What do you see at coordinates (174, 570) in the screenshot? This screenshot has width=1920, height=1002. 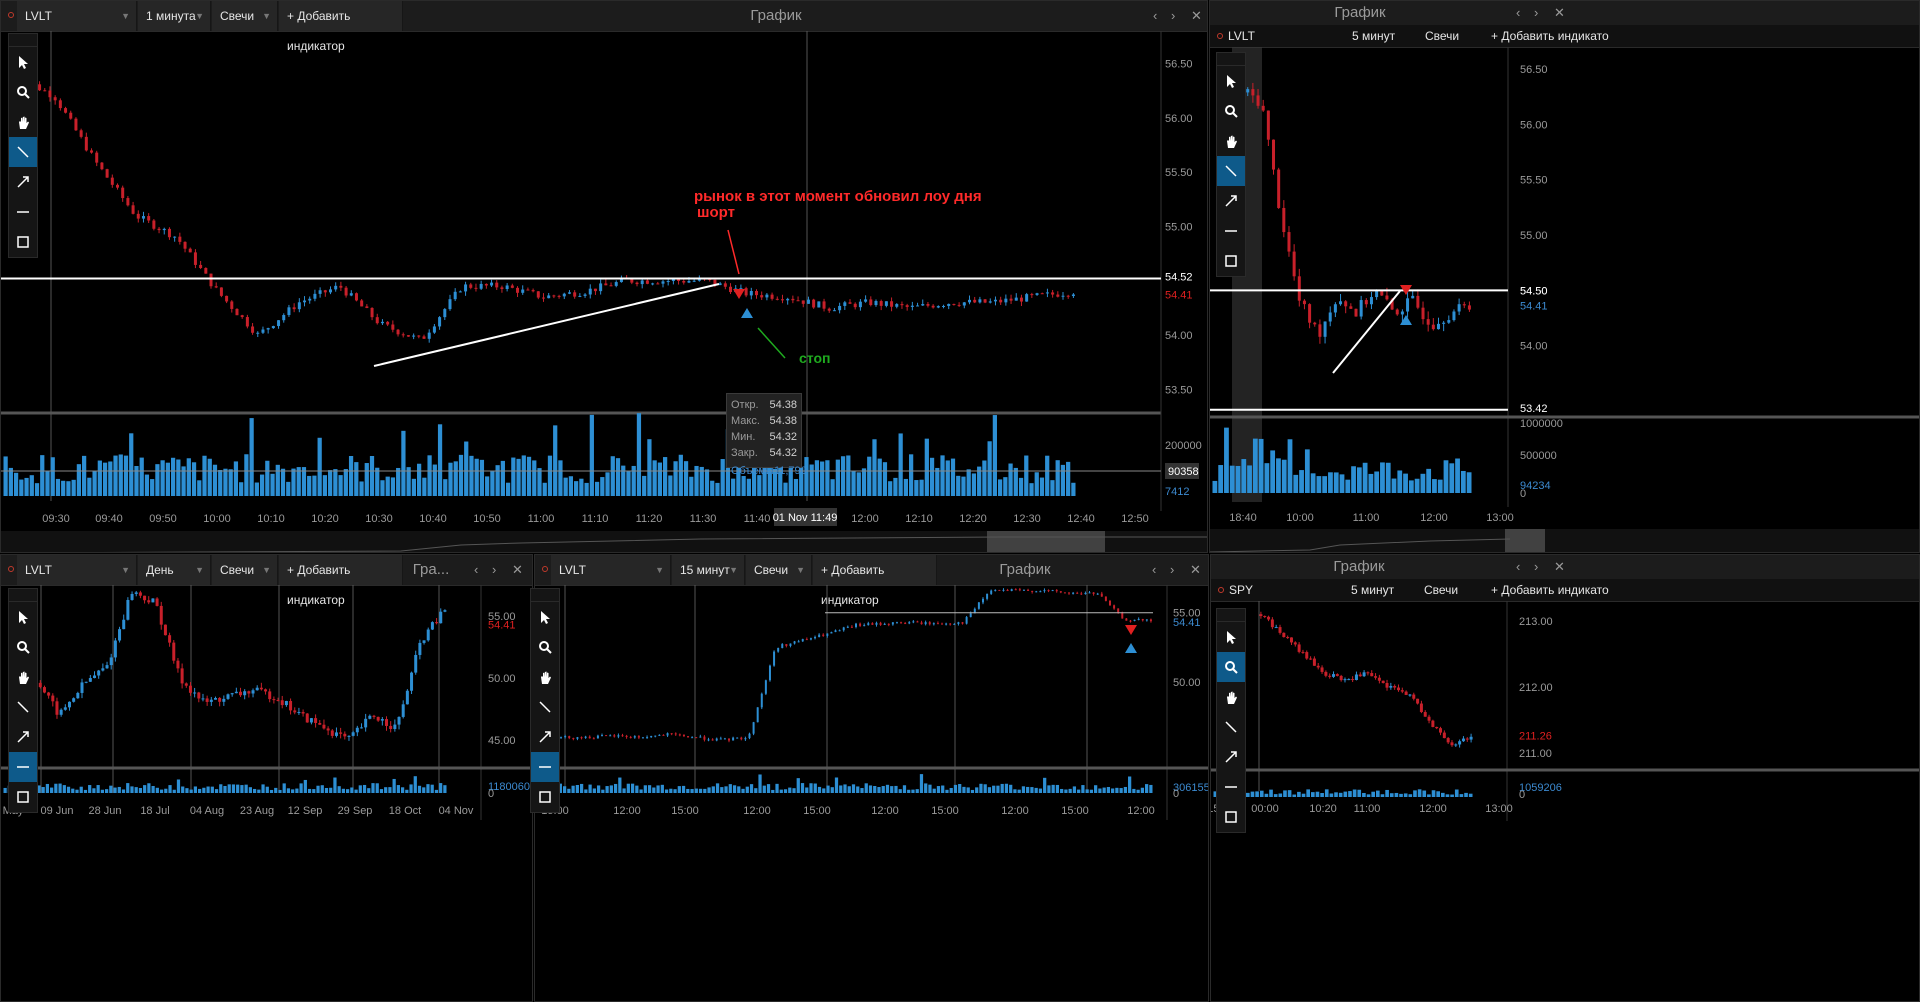 I see `interval-select: День ▼` at bounding box center [174, 570].